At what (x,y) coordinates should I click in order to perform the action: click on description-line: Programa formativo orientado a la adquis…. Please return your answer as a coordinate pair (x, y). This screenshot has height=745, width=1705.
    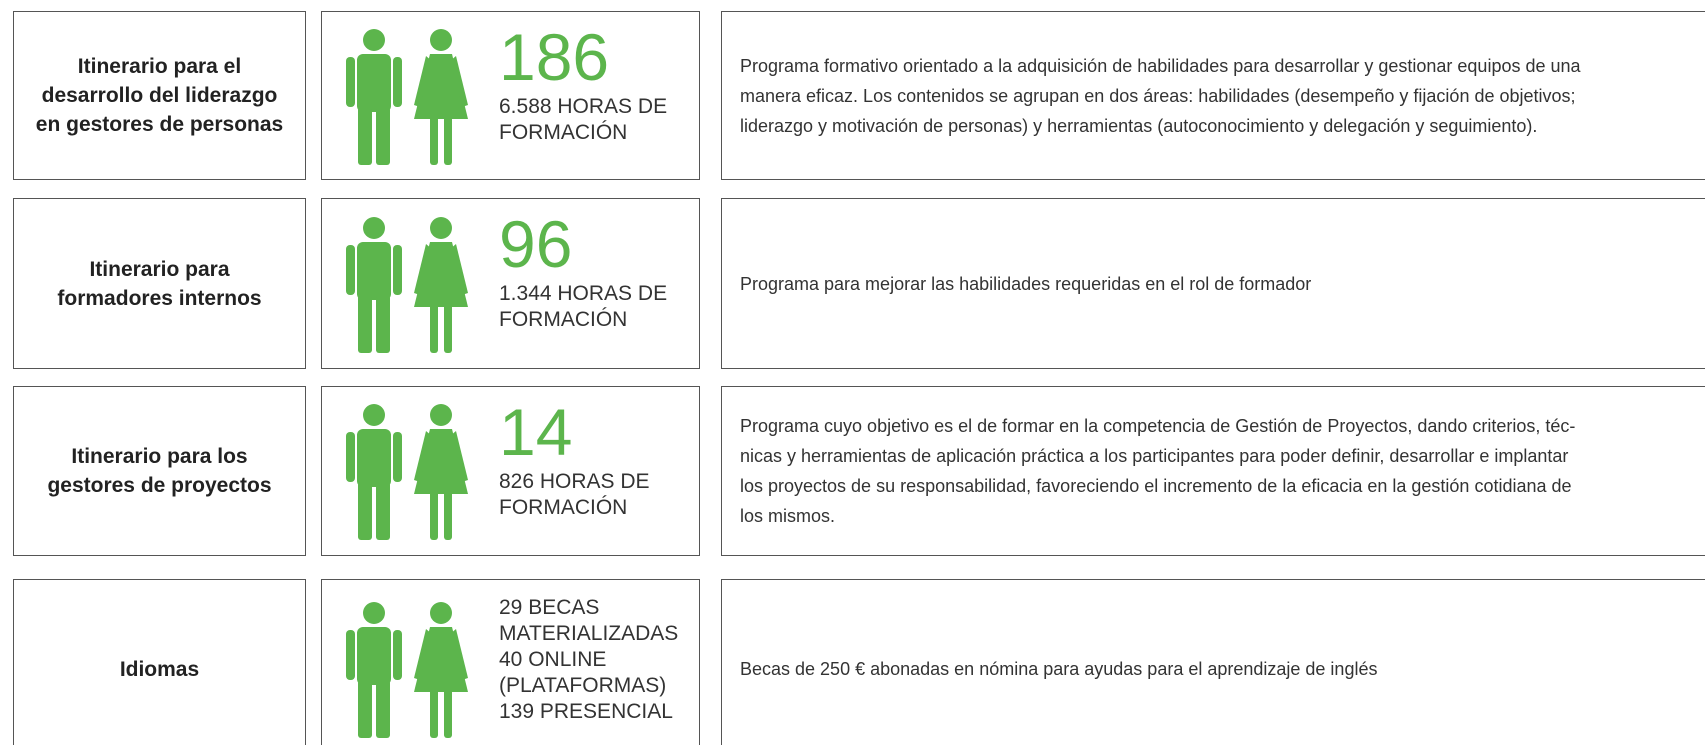
    Looking at the image, I should click on (1160, 65).